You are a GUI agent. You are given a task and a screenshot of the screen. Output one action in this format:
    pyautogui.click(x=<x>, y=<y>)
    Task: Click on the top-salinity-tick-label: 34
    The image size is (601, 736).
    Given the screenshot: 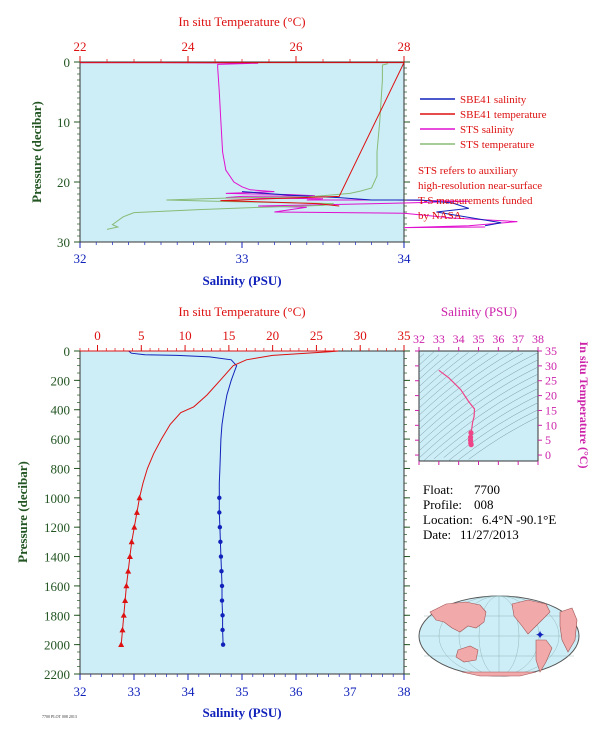 What is the action you would take?
    pyautogui.click(x=405, y=258)
    